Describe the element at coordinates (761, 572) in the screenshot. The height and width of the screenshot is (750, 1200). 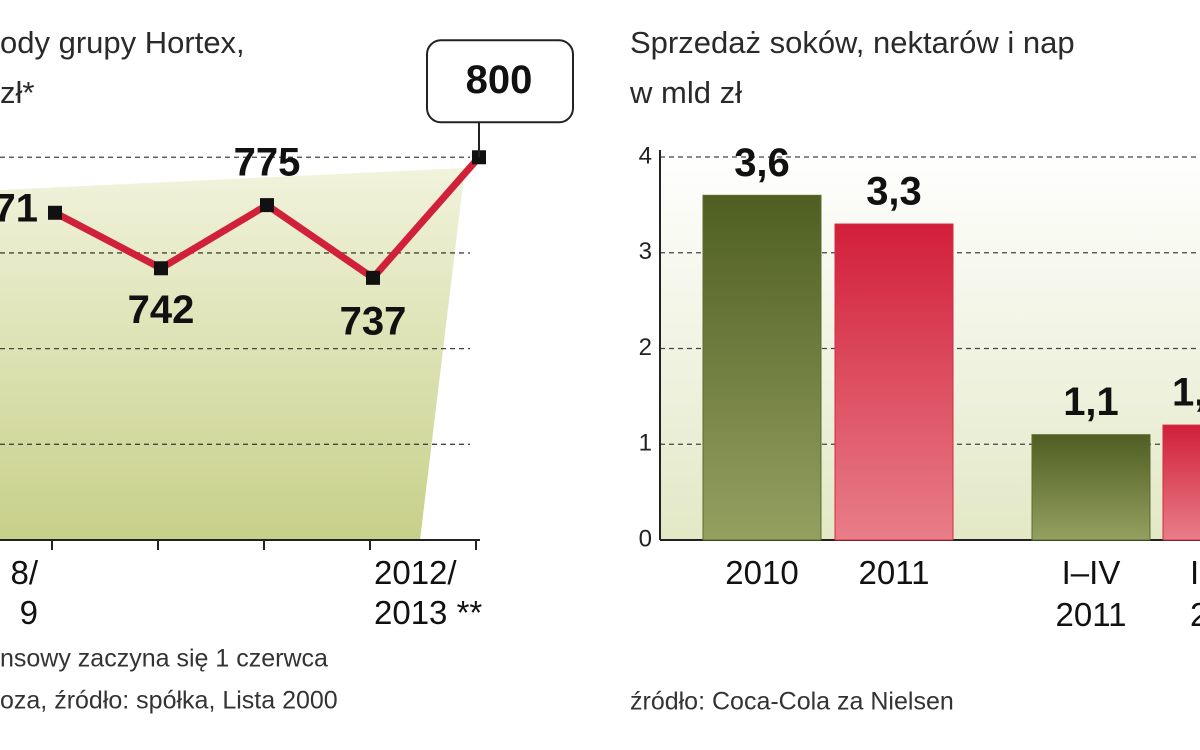
I see `x-tick-label: 2010` at that location.